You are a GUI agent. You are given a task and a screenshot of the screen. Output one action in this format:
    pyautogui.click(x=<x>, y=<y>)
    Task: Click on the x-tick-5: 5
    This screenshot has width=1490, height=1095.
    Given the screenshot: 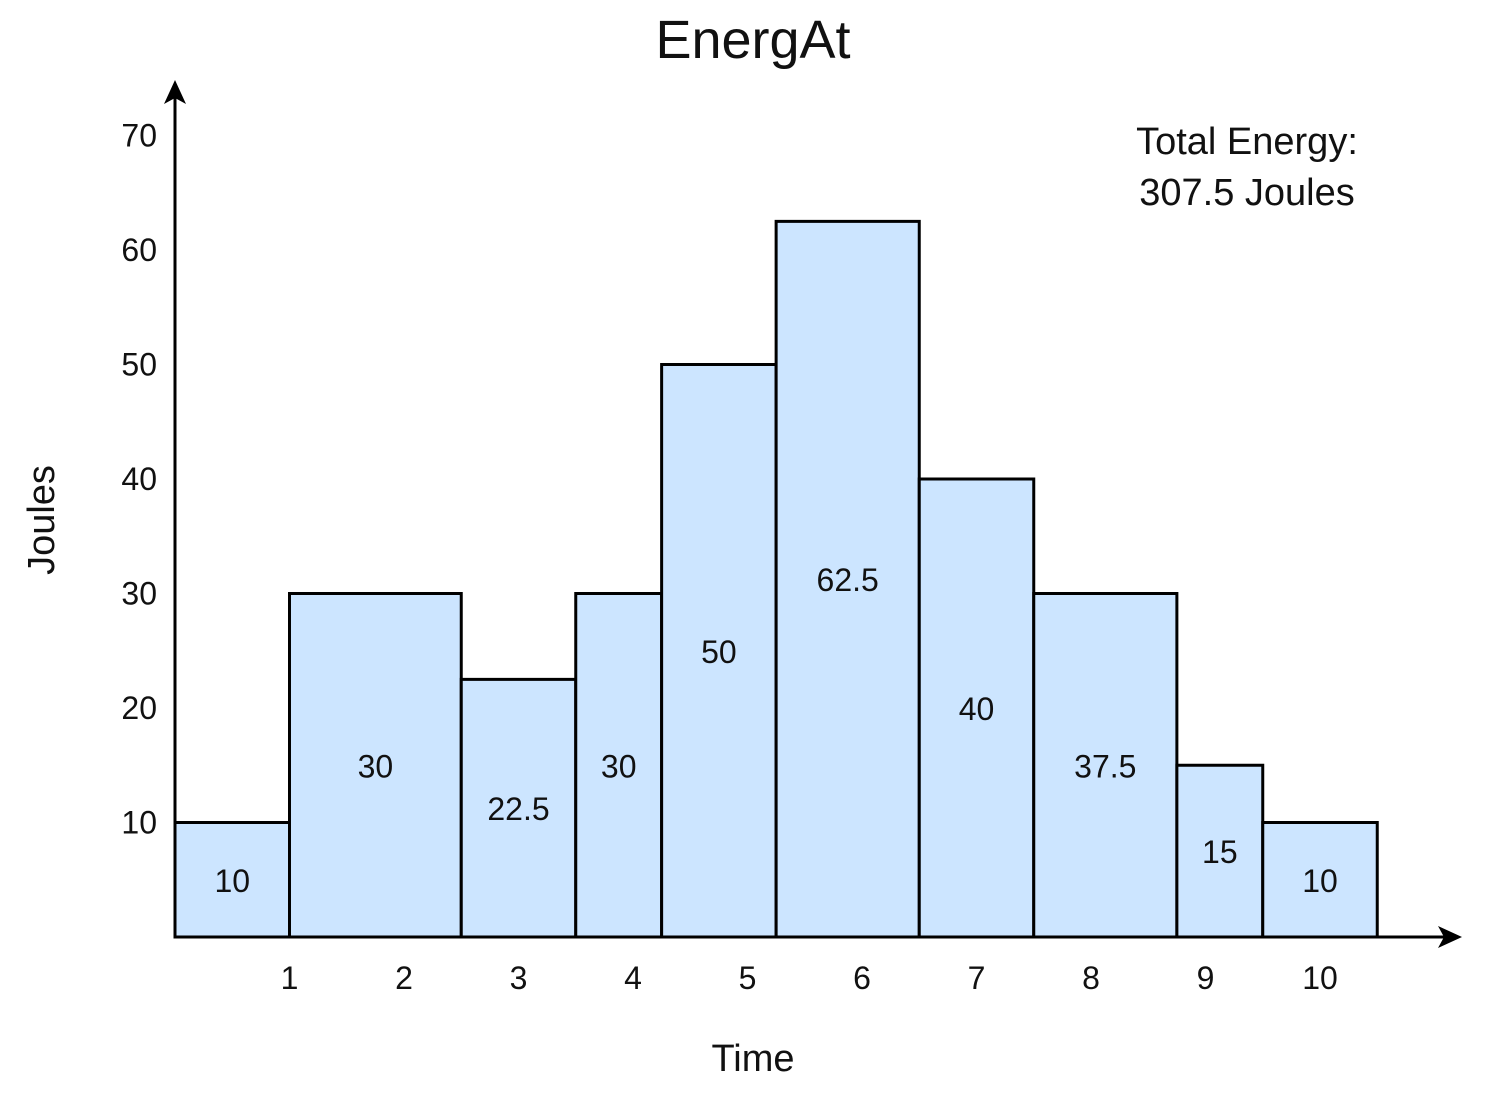 What is the action you would take?
    pyautogui.click(x=748, y=978)
    